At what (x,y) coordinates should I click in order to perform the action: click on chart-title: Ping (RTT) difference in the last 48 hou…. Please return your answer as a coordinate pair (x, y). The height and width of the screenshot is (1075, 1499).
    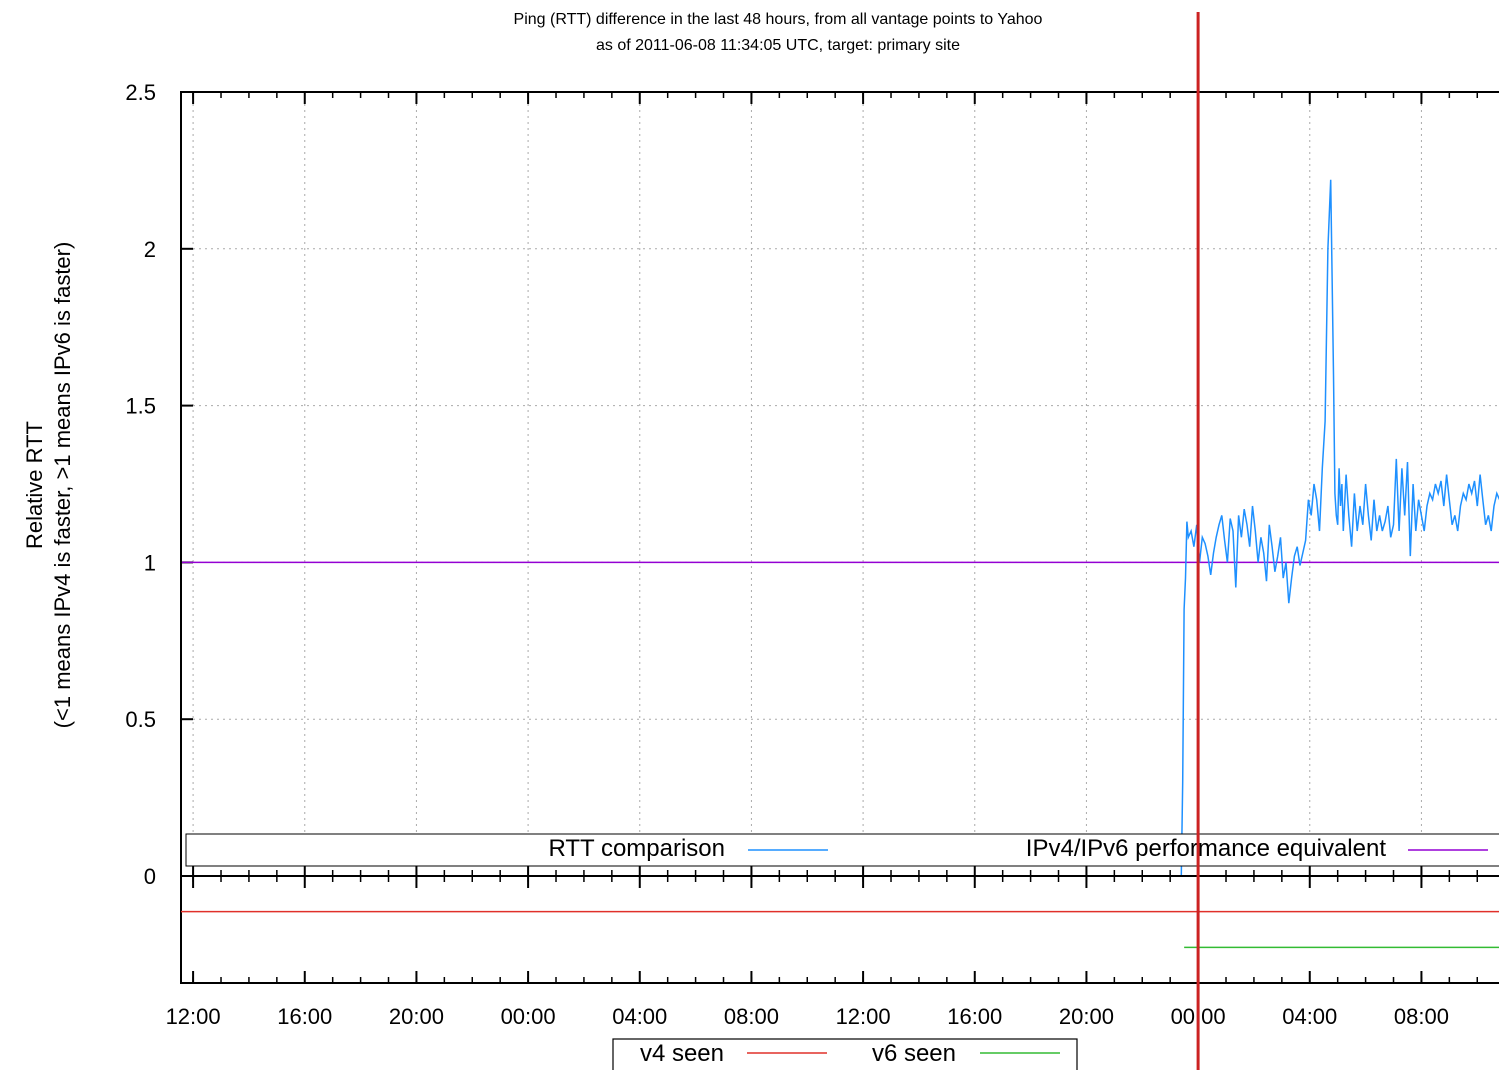
    Looking at the image, I should click on (778, 19).